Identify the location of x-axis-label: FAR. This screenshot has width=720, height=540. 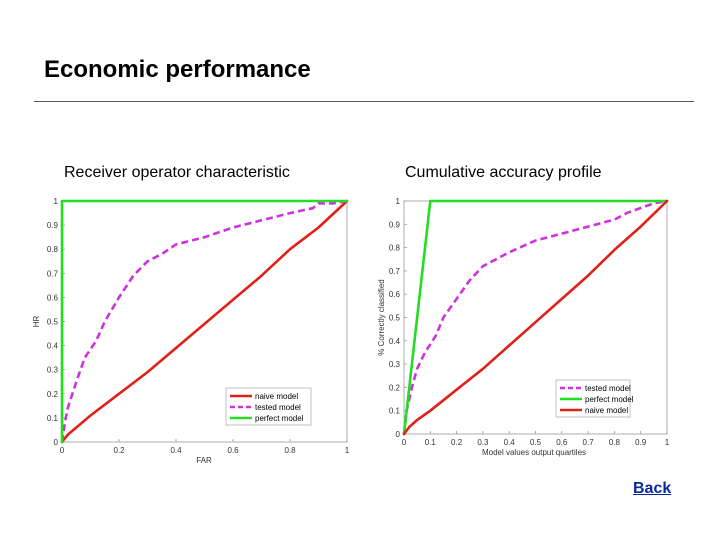
(204, 460).